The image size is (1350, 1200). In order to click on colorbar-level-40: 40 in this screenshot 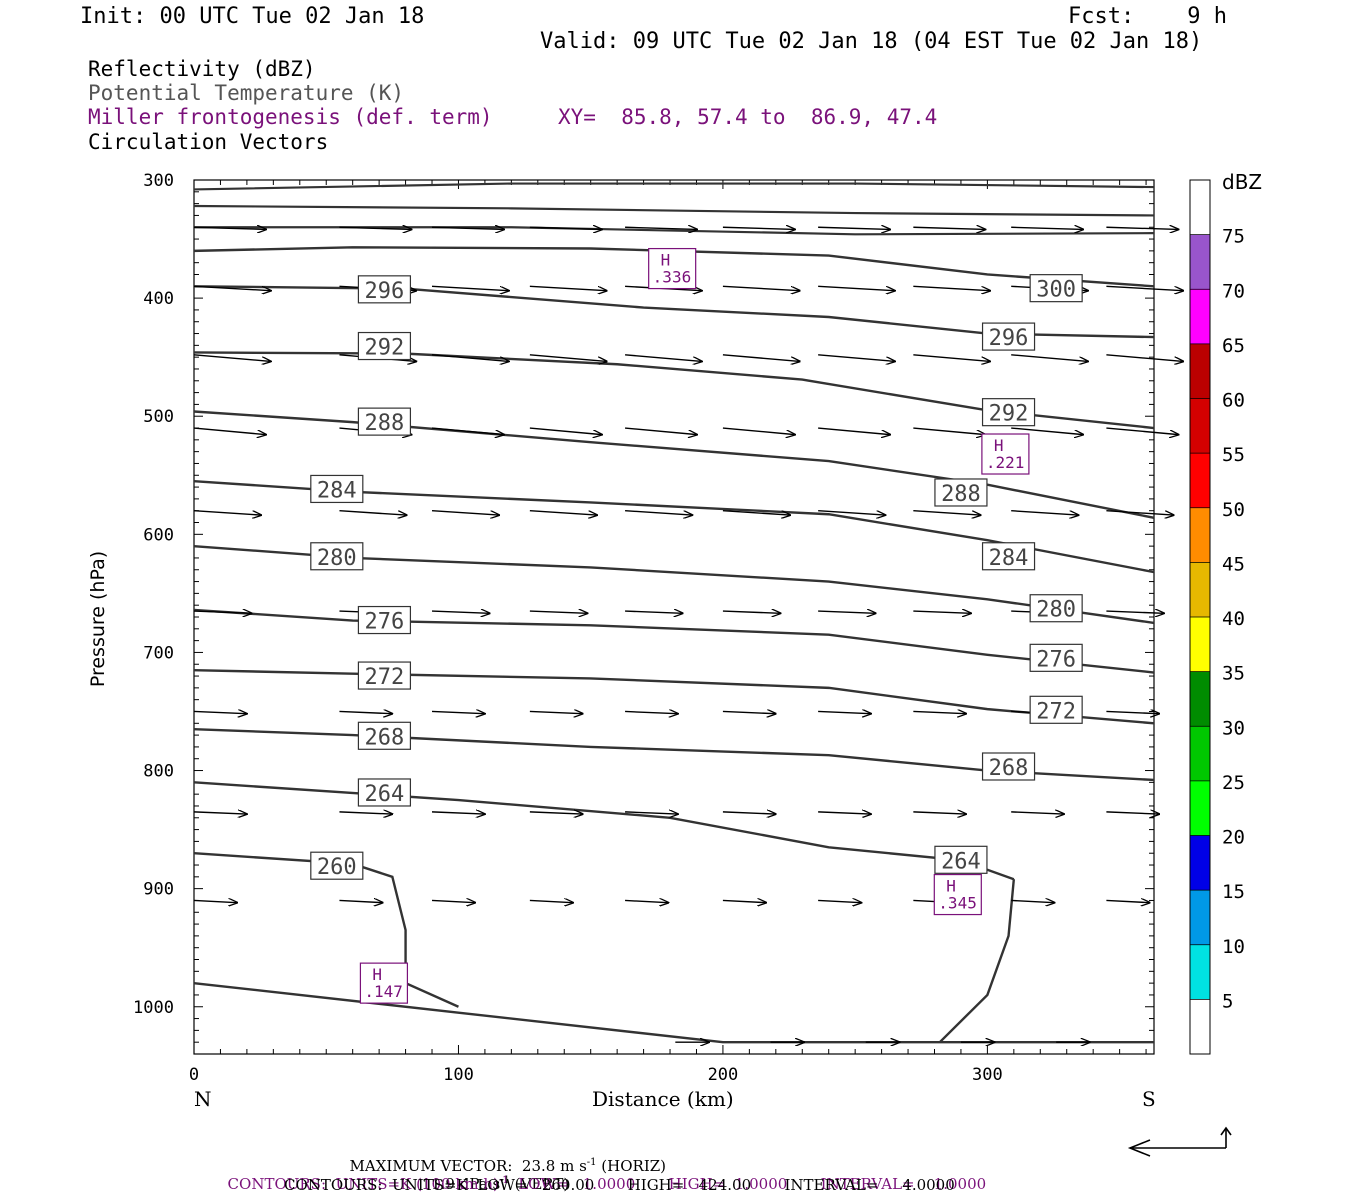, I will do `click(1233, 619)`.